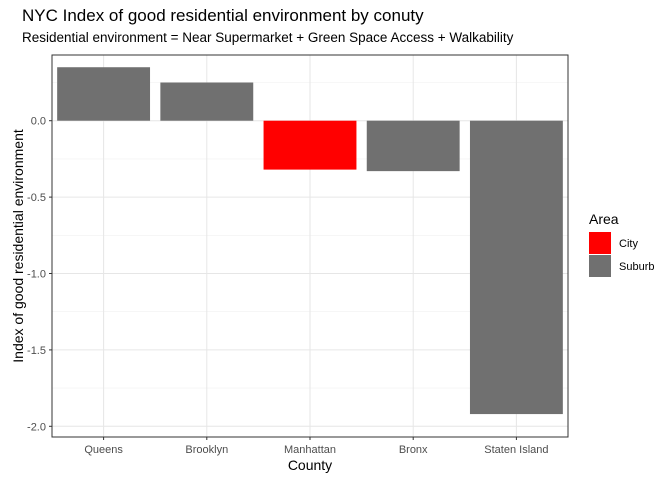 The height and width of the screenshot is (480, 672). Describe the element at coordinates (628, 244) in the screenshot. I see `legend-label-city: City` at that location.